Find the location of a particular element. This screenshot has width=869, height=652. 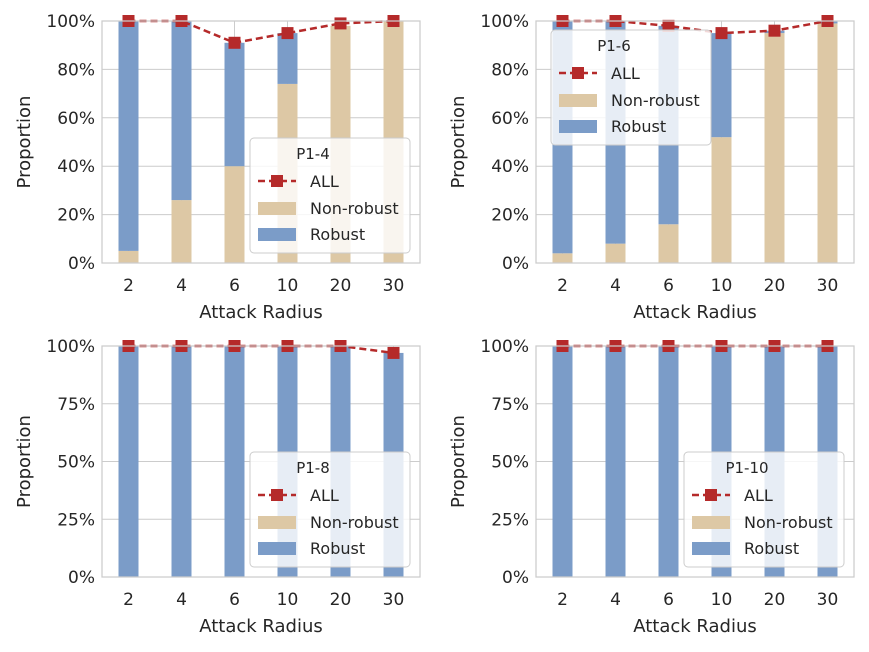

legend: P1-8 ALL Non-robust Robust is located at coordinates (330, 509).